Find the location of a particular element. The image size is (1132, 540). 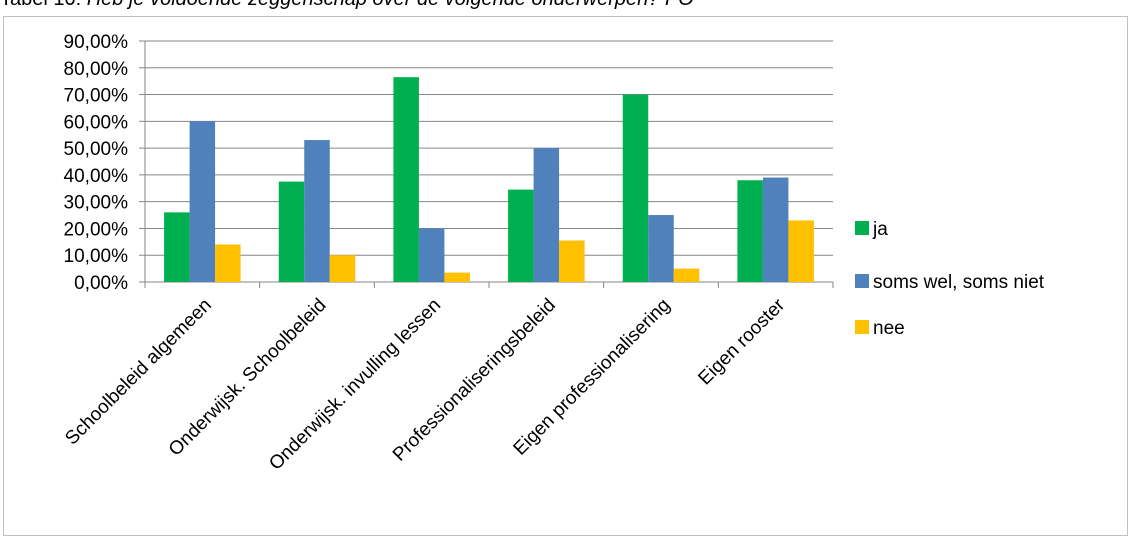

x-category-label: Eigen rooster is located at coordinates (741, 341).